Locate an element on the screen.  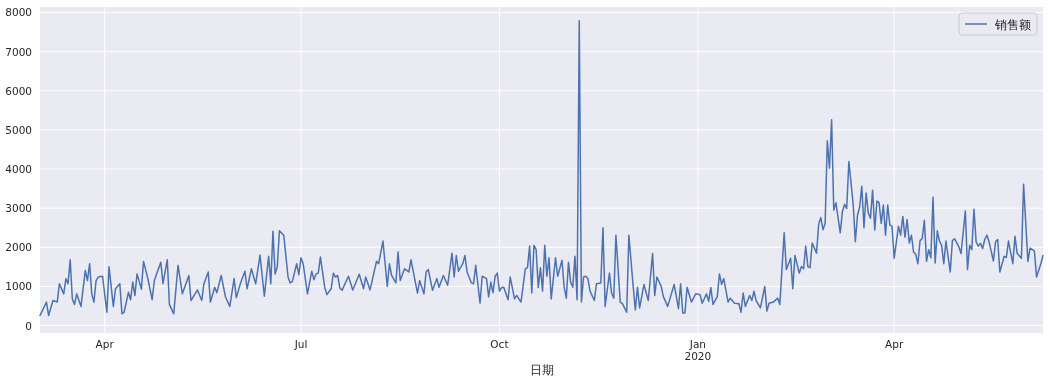
legend-label: 销售额 is located at coordinates (1012, 24).